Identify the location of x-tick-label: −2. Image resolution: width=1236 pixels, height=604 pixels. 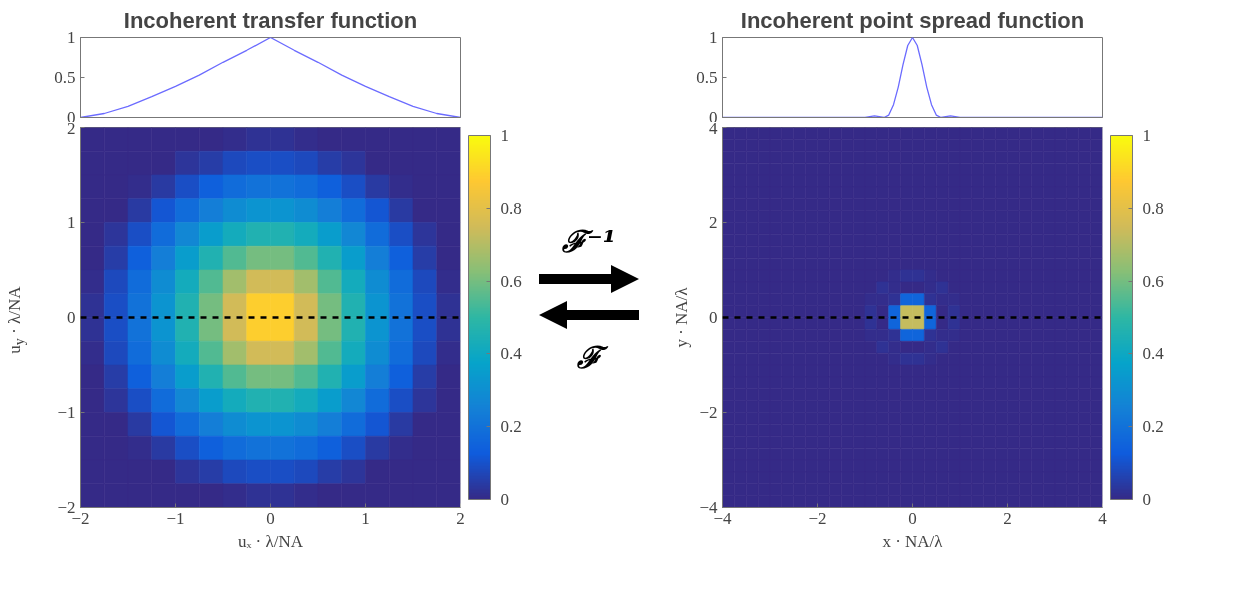
(817, 518).